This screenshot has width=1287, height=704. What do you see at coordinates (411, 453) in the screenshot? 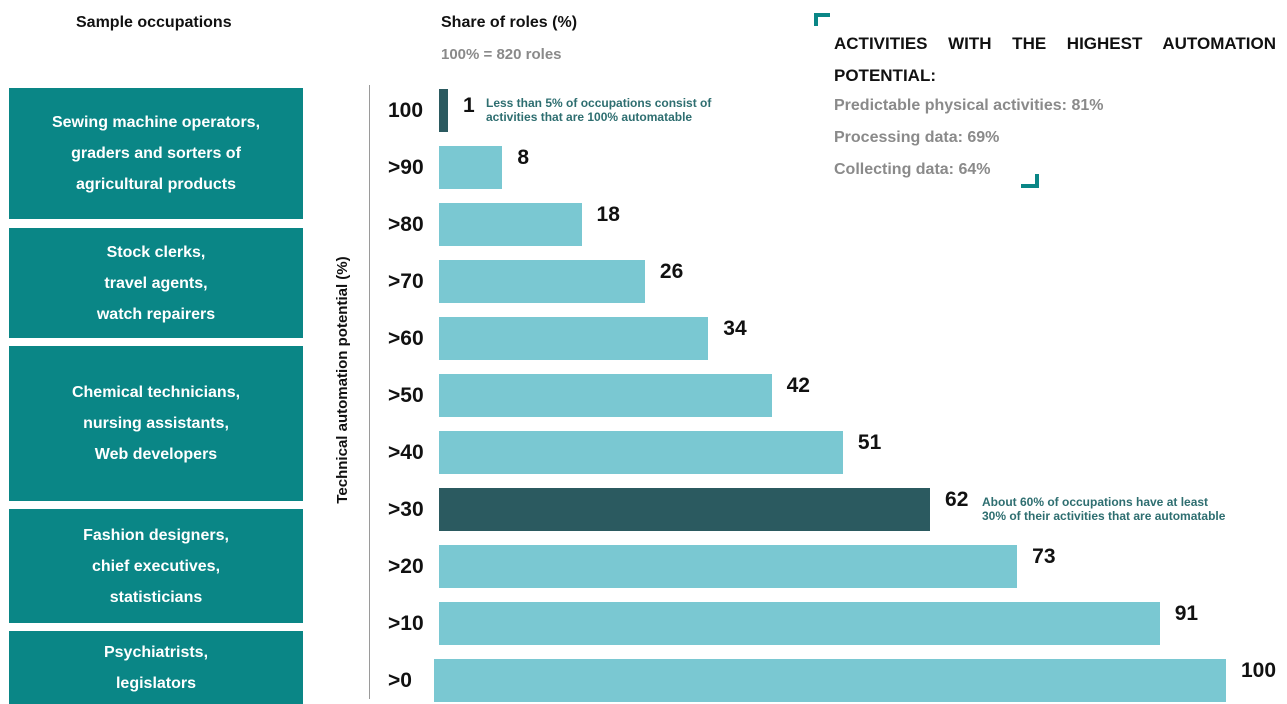
I see `category-label: >40` at bounding box center [411, 453].